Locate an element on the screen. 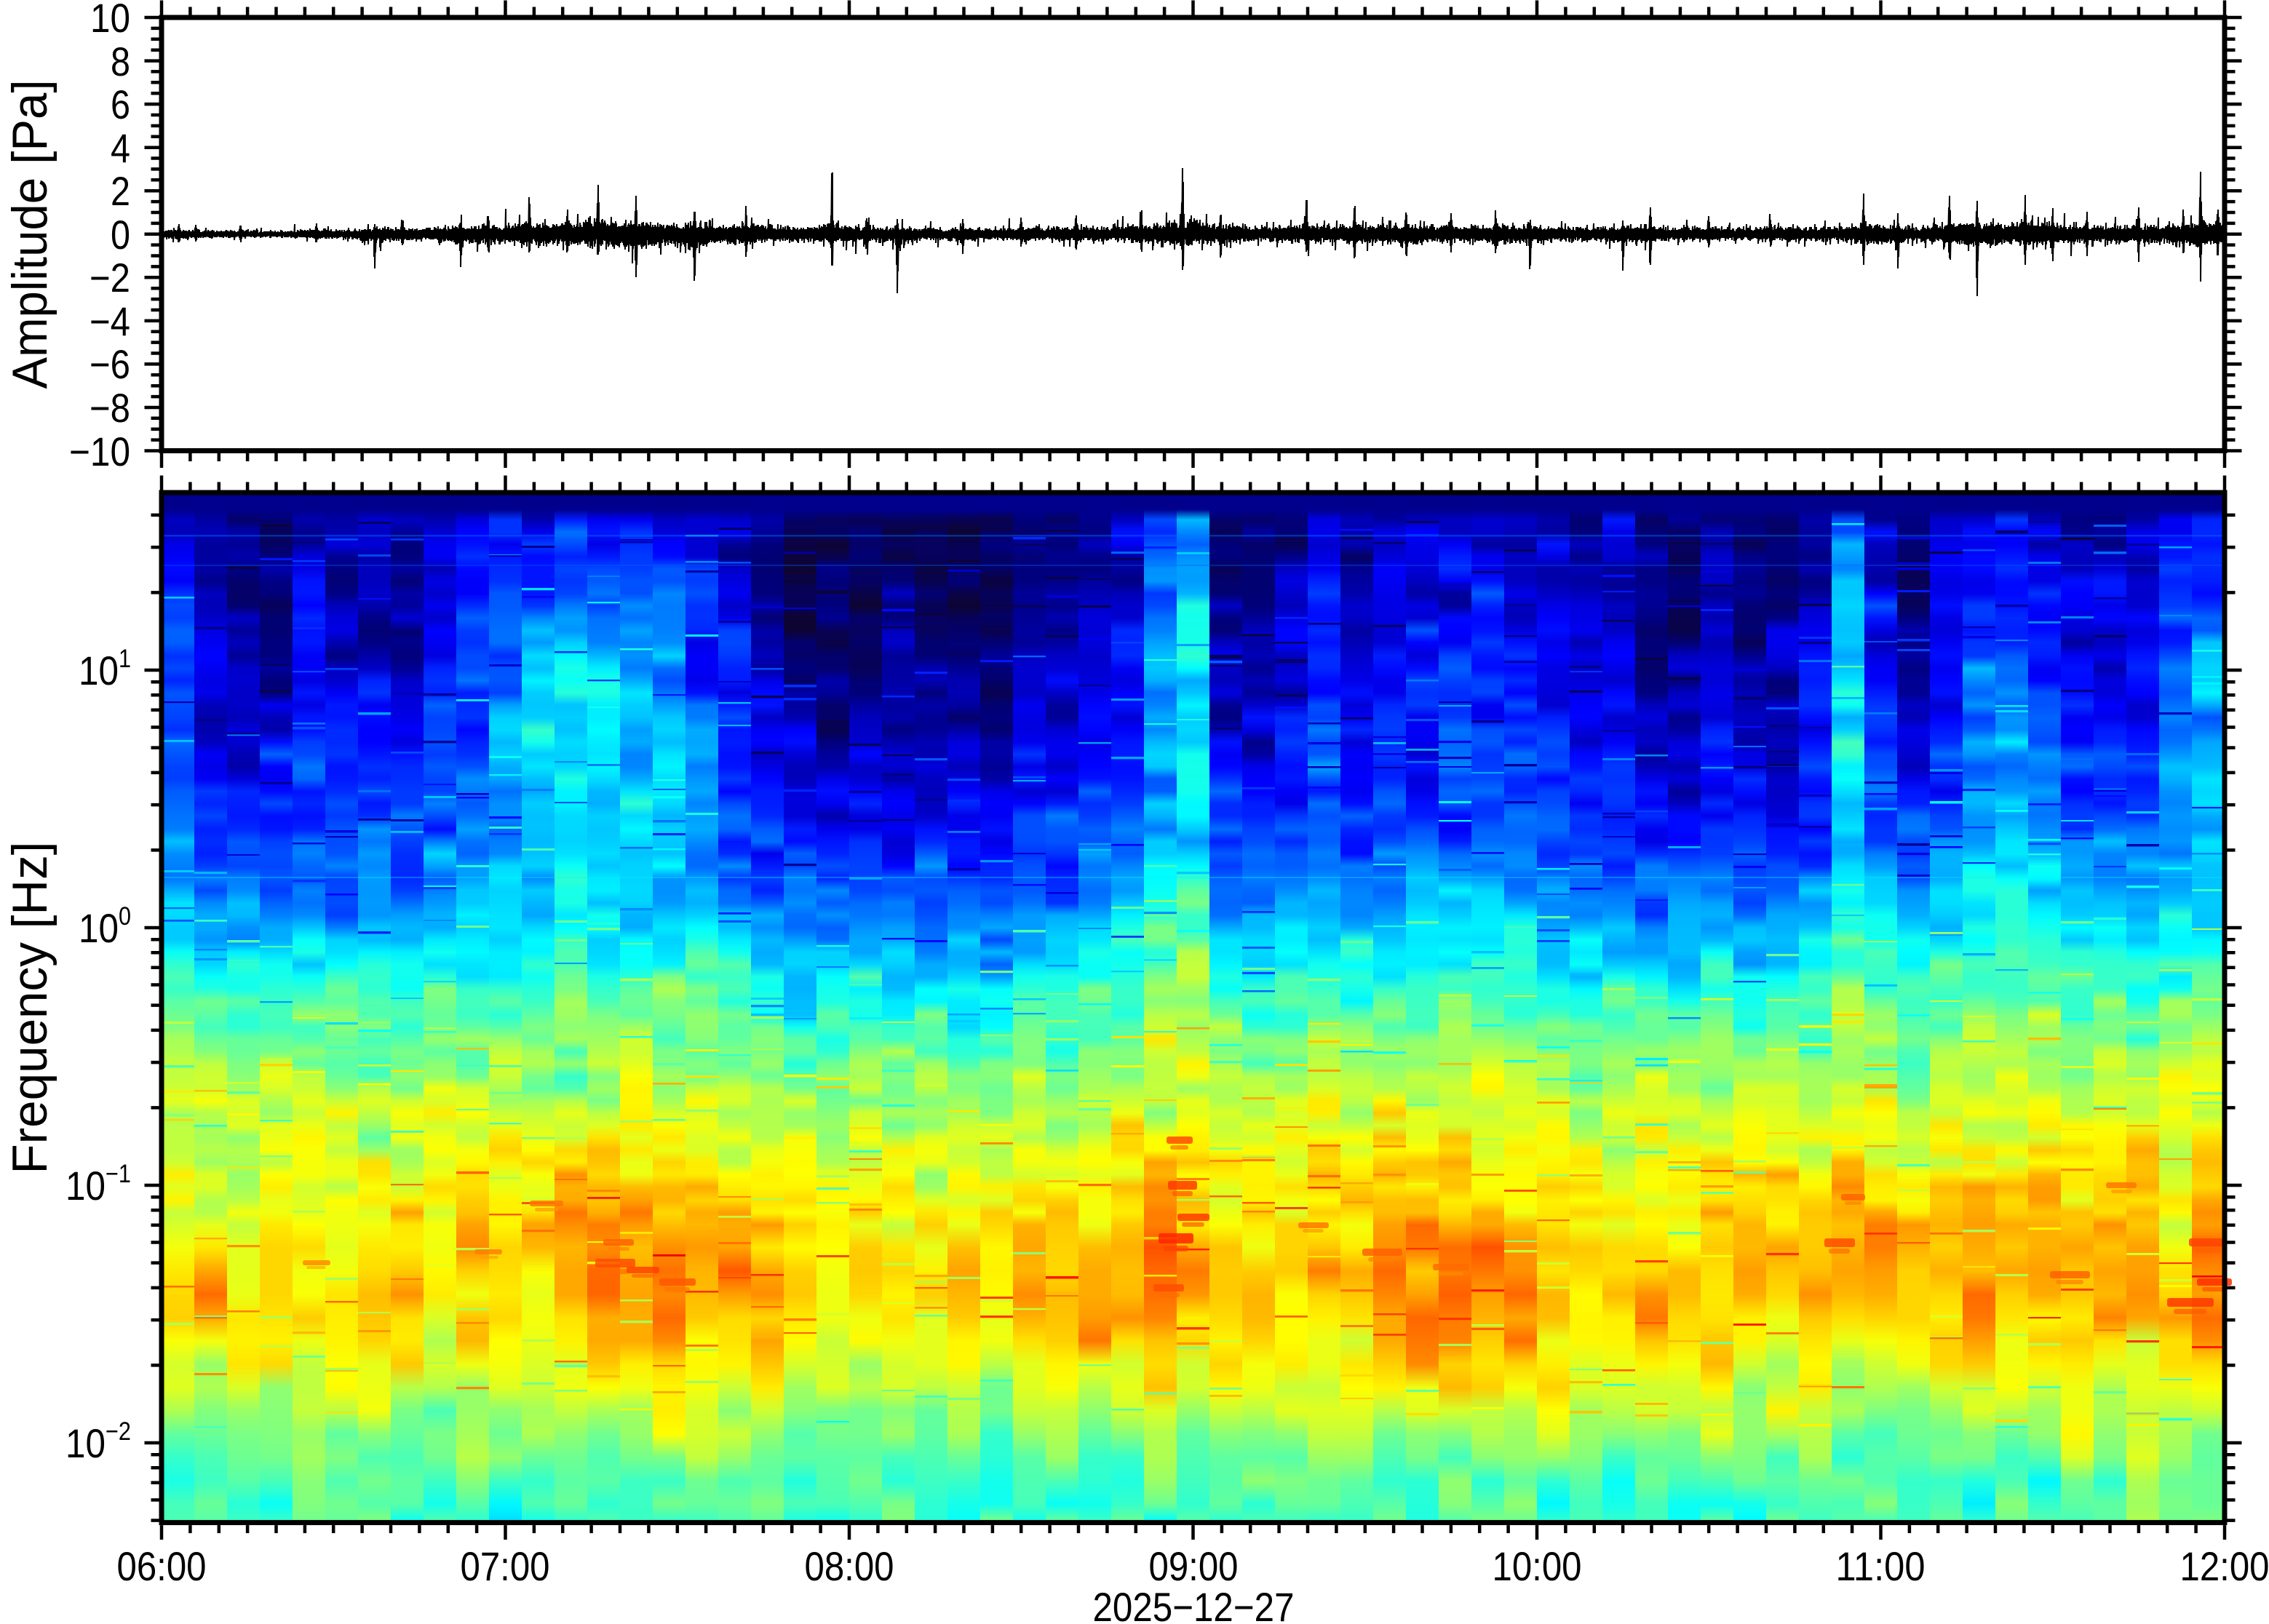 The width and height of the screenshot is (2269, 1624). svg-text: 12:00 is located at coordinates (2224, 1566).